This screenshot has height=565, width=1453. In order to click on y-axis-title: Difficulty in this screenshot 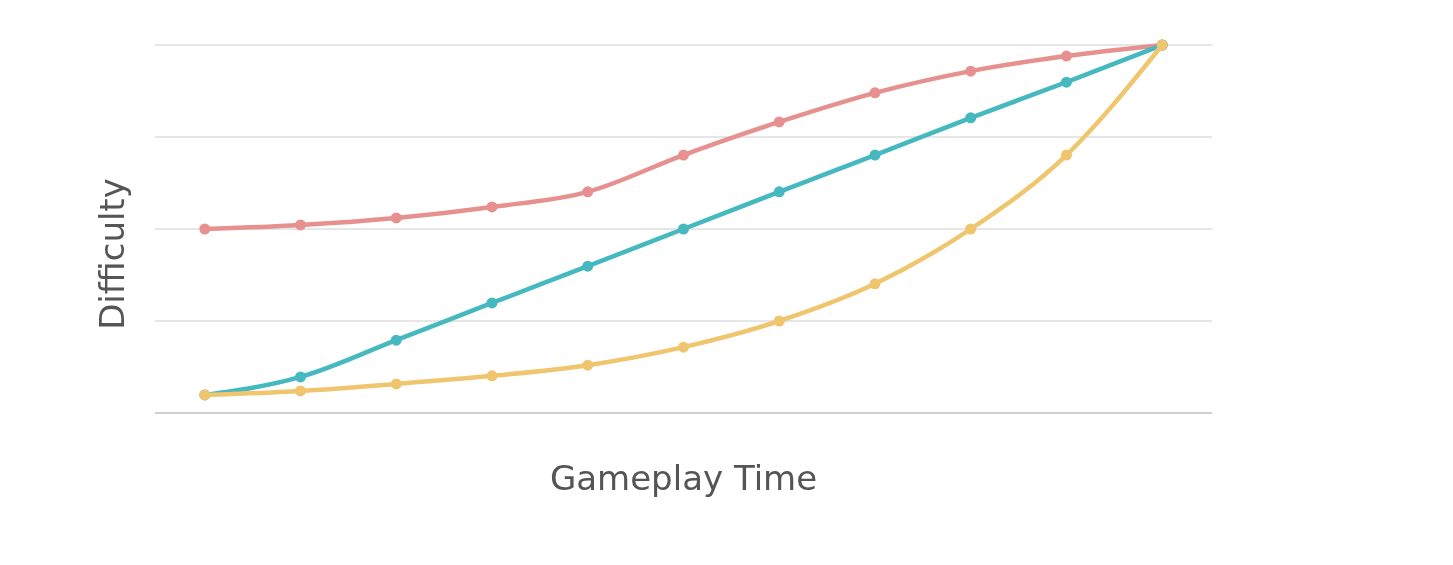, I will do `click(112, 254)`.